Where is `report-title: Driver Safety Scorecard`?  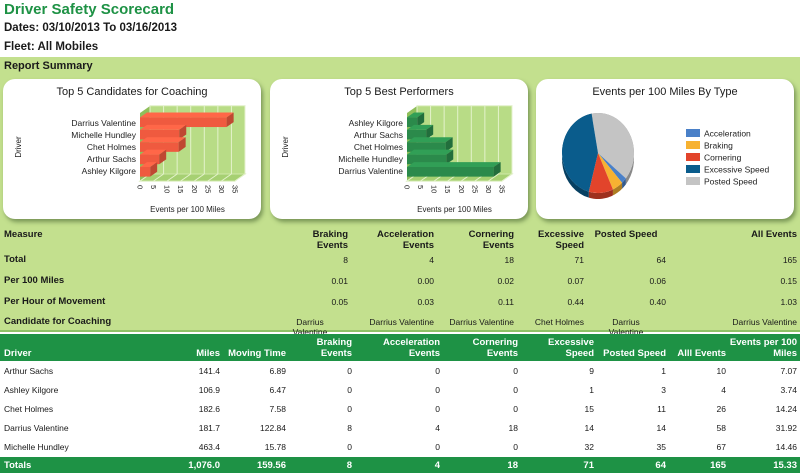
report-title: Driver Safety Scorecard is located at coordinates (89, 9).